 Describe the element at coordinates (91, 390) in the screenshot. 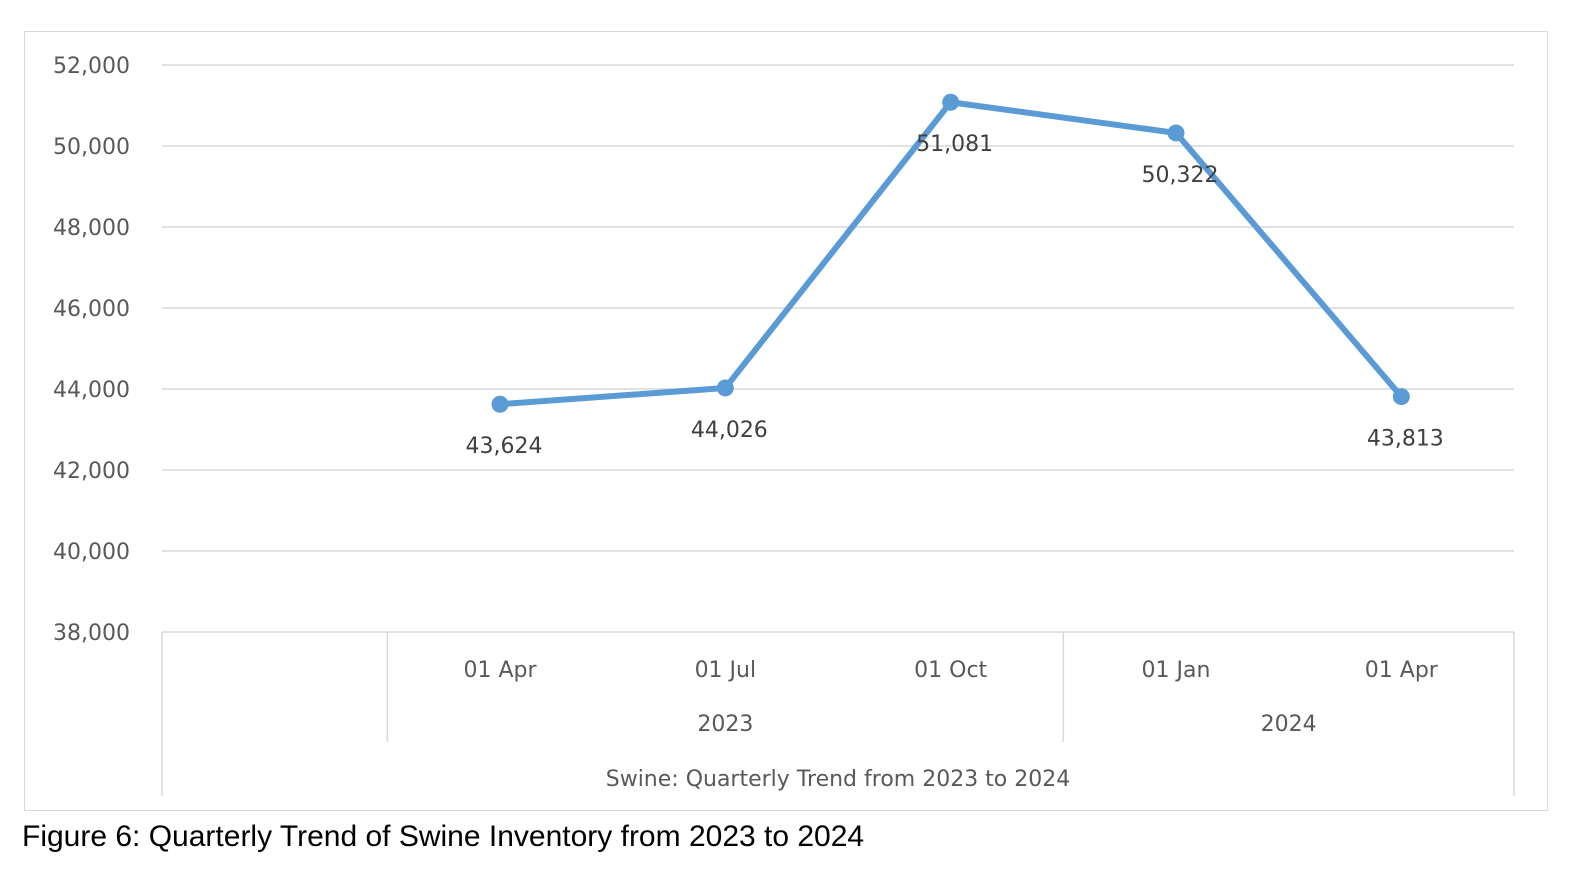

I see `y-tick-label: 44,000` at that location.